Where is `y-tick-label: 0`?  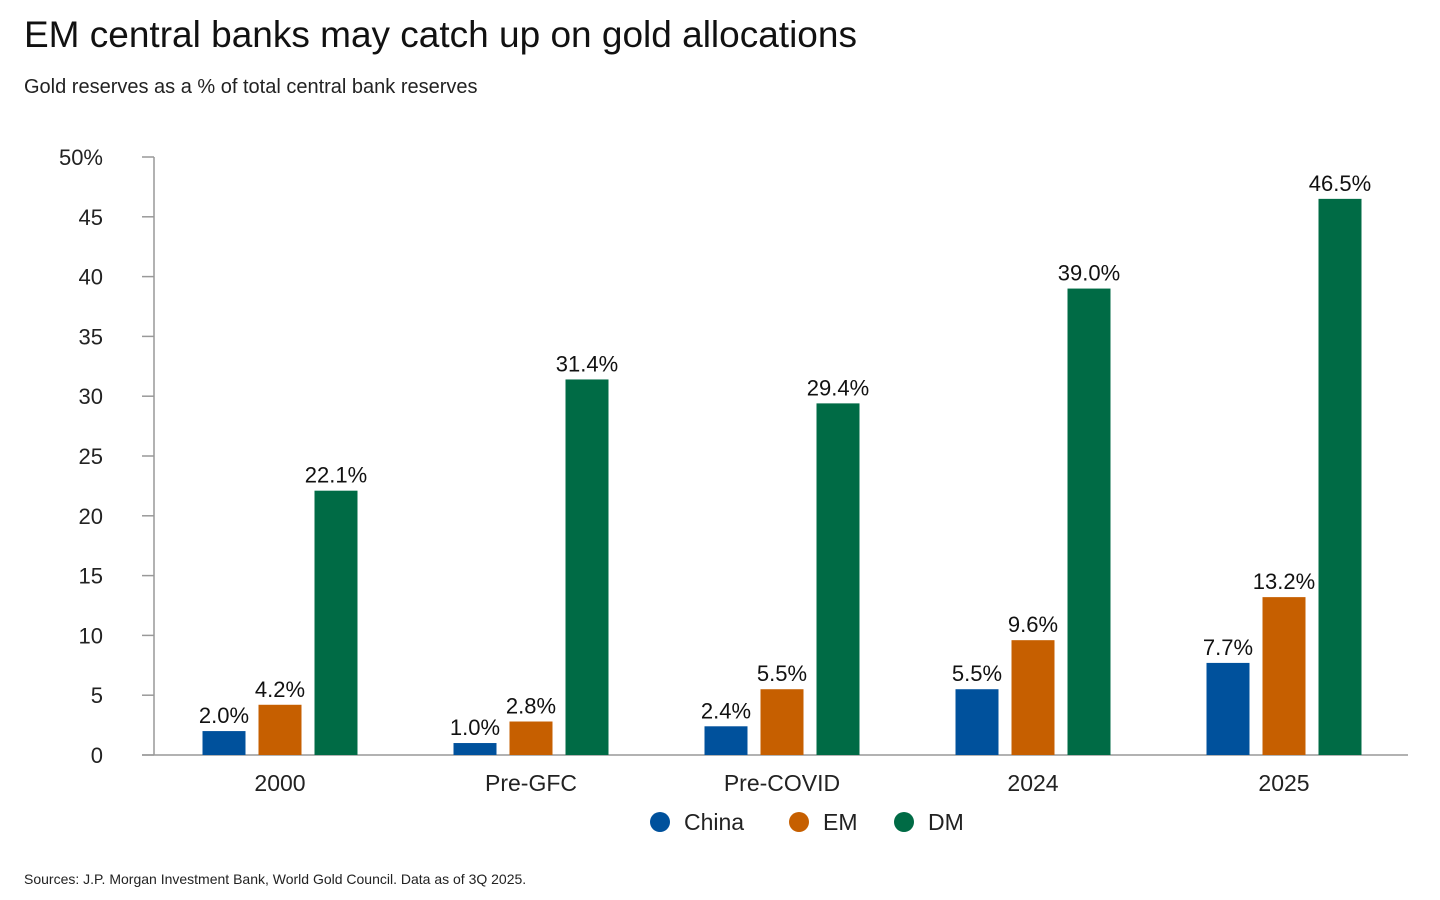 y-tick-label: 0 is located at coordinates (97, 755).